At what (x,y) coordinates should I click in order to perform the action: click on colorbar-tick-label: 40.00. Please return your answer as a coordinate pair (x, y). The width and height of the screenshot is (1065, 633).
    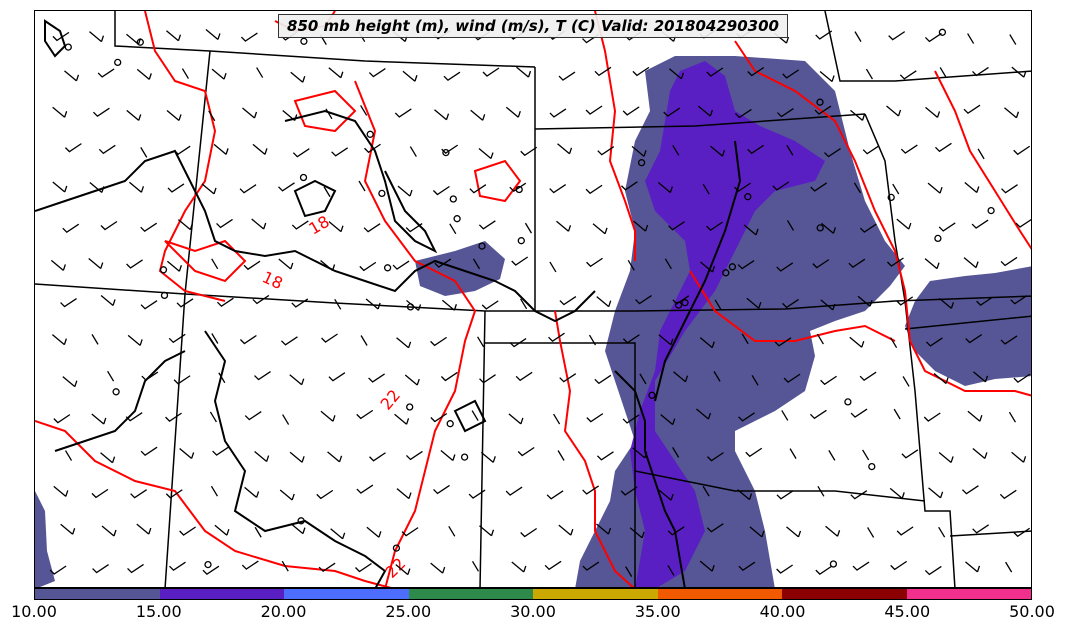
    Looking at the image, I should click on (782, 611).